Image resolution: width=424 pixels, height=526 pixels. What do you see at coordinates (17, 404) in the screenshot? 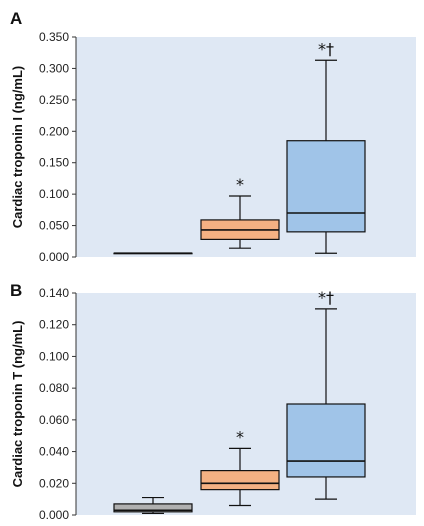
I see `y-axis-label: Cardiac troponin T (ng/mL)` at bounding box center [17, 404].